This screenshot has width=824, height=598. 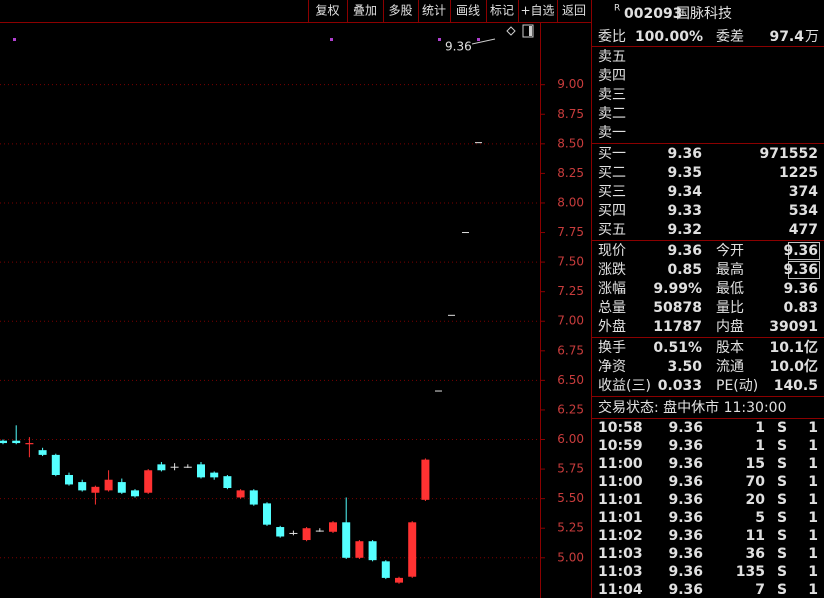 I want to click on y-tick-label: 9.00, so click(x=570, y=84).